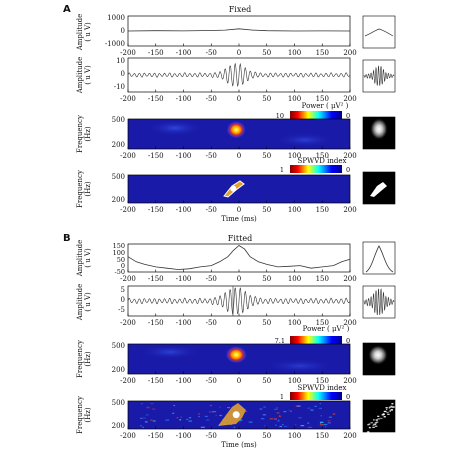  I want to click on y-tick-label: 50, so click(121, 260).